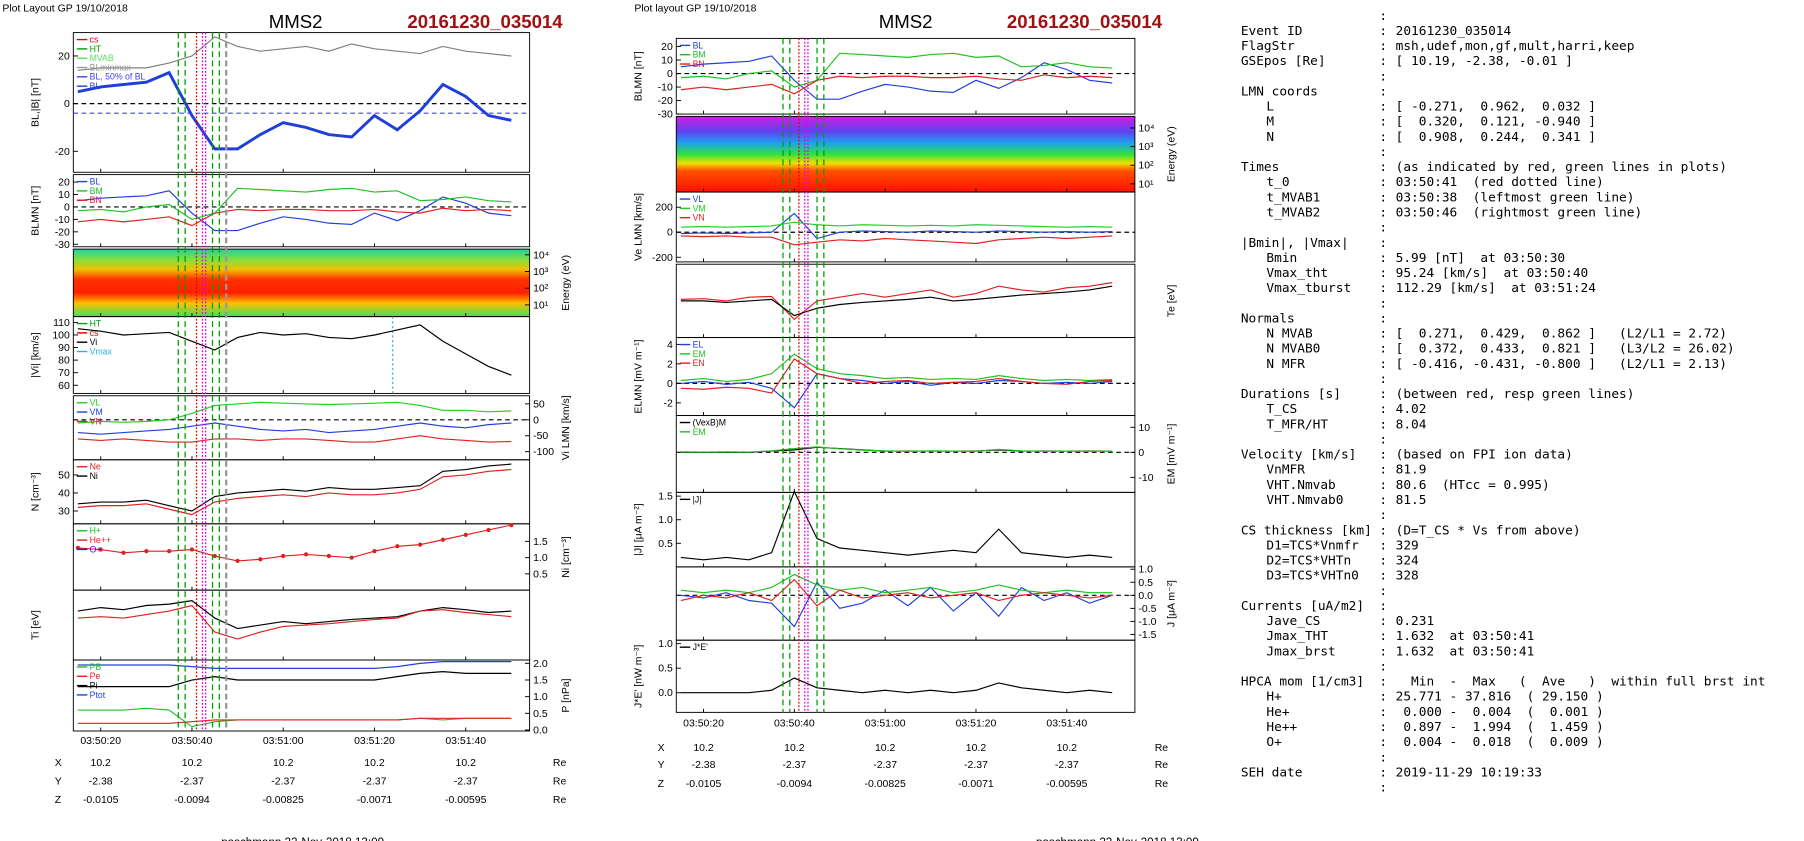 The image size is (1804, 841). I want to click on summary-value: 81.9, so click(1411, 470).